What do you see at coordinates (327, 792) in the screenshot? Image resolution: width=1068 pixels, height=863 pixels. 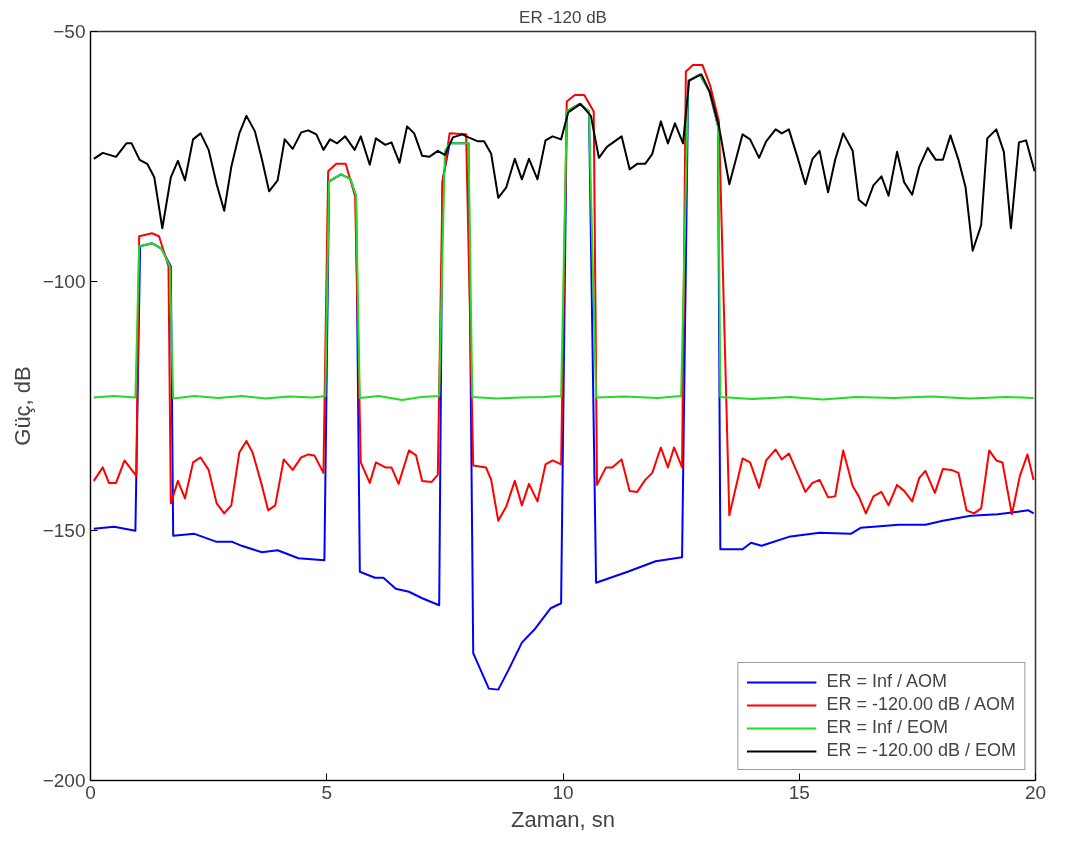 I see `x-tick-label: 5` at bounding box center [327, 792].